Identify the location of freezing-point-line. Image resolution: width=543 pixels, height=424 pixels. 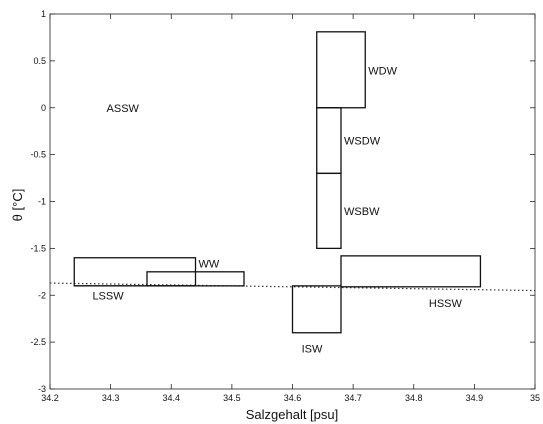
(292, 287).